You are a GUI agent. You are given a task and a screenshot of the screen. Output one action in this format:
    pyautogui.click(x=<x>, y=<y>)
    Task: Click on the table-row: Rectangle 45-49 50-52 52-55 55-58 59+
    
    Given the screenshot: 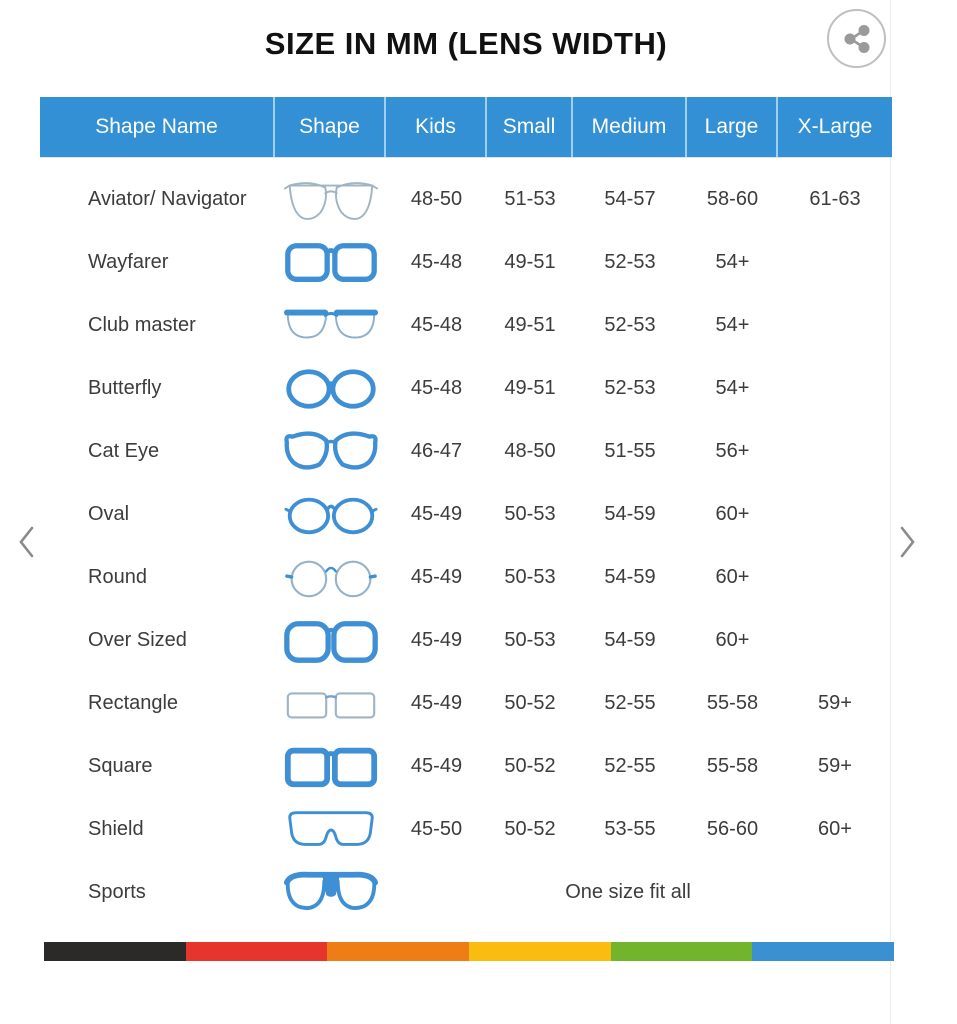 What is the action you would take?
    pyautogui.click(x=466, y=703)
    